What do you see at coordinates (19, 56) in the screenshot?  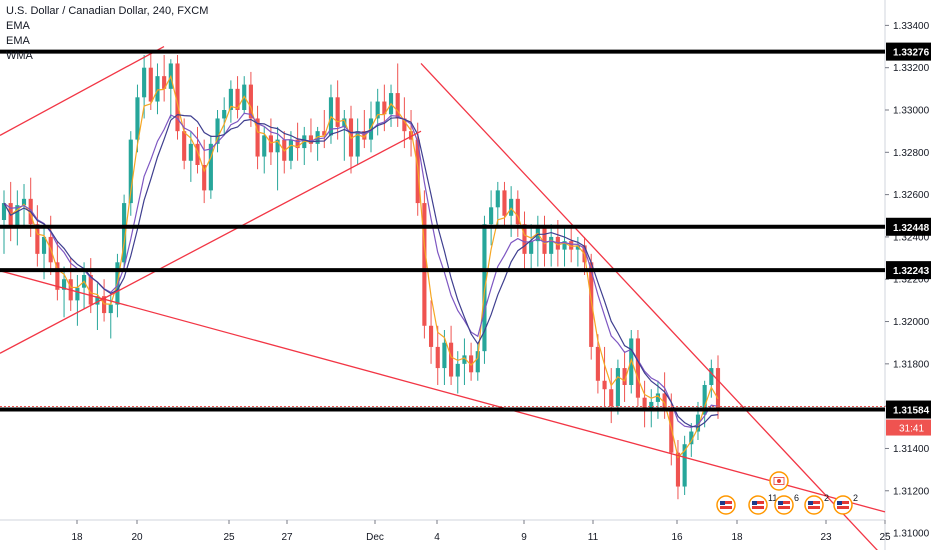 I see `legend-indicator-wma: WMA` at bounding box center [19, 56].